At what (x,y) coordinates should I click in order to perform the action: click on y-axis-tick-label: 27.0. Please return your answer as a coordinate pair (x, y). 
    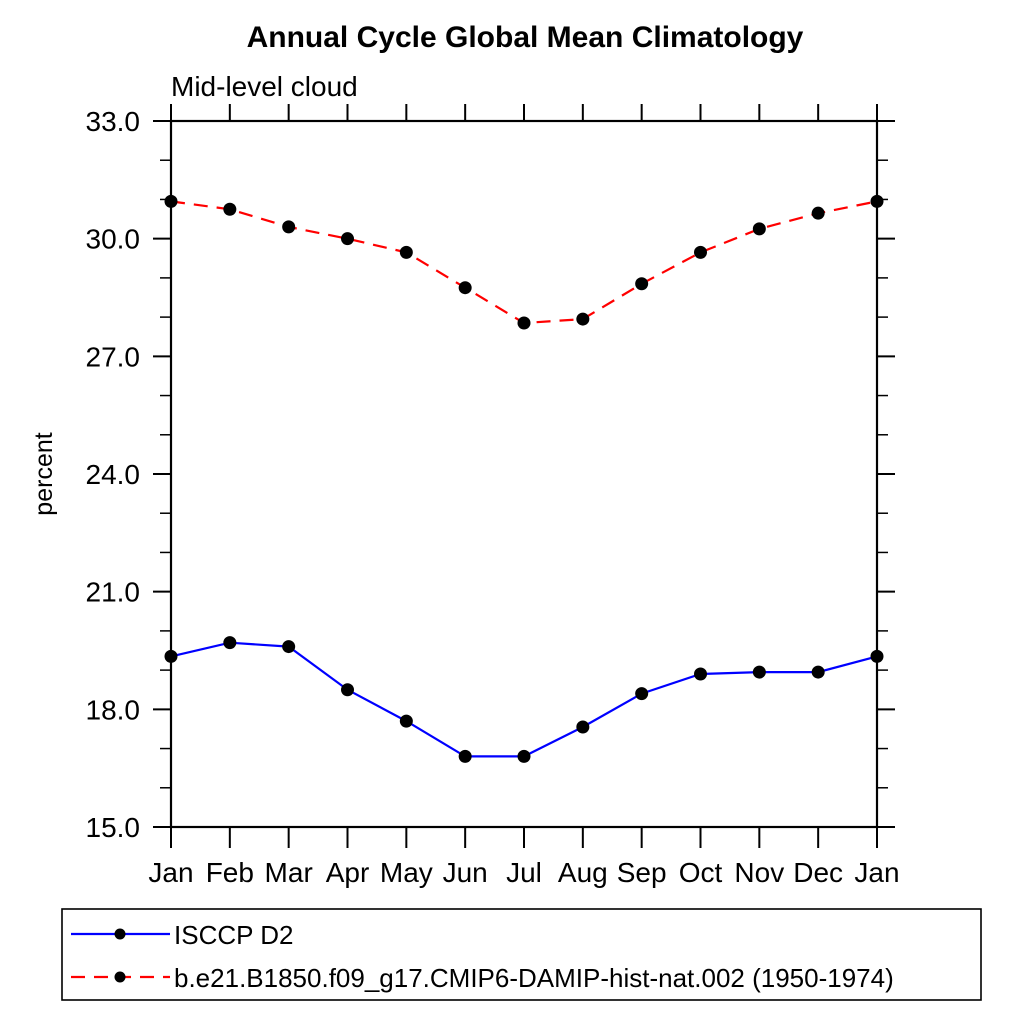
    Looking at the image, I should click on (113, 356).